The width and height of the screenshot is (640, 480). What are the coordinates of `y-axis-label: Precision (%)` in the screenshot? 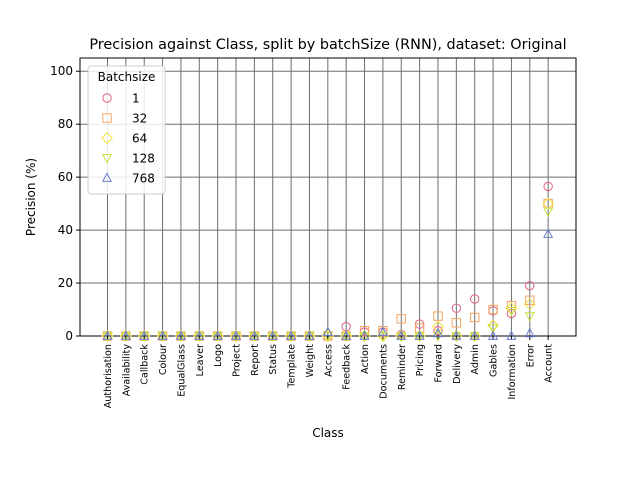 It's located at (31, 197).